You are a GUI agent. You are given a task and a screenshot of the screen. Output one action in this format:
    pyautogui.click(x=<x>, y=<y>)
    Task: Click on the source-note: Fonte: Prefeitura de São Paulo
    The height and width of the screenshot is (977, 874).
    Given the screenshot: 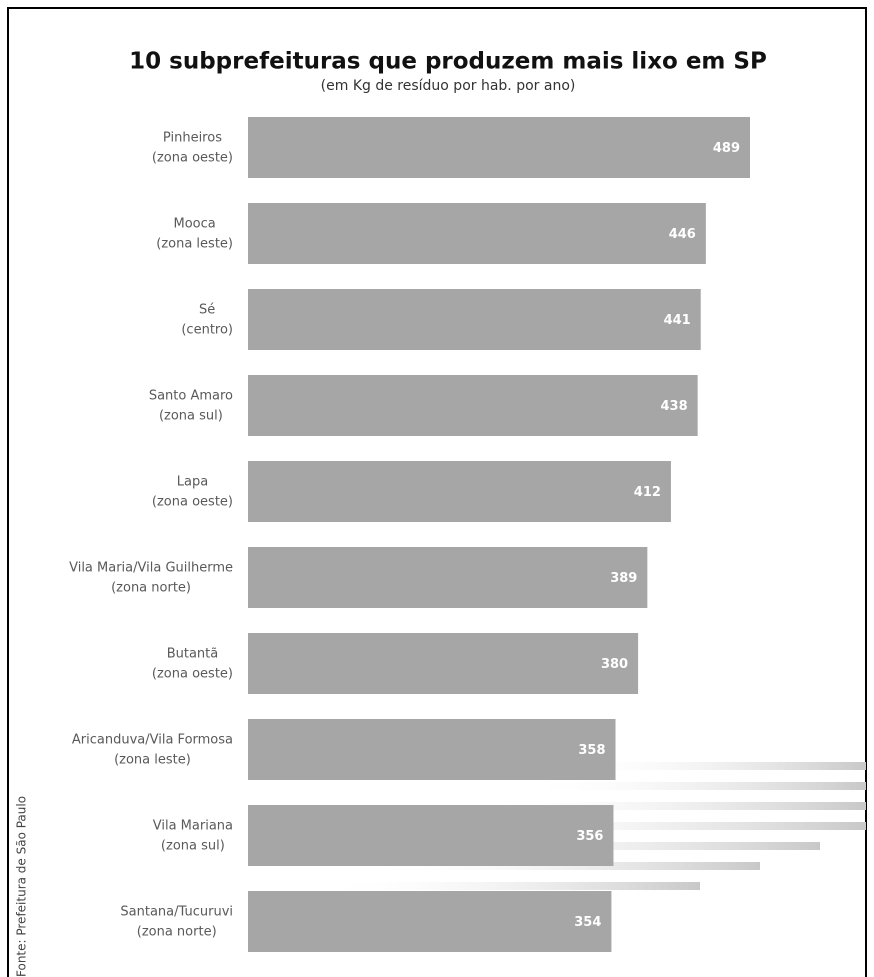 What is the action you would take?
    pyautogui.click(x=22, y=886)
    